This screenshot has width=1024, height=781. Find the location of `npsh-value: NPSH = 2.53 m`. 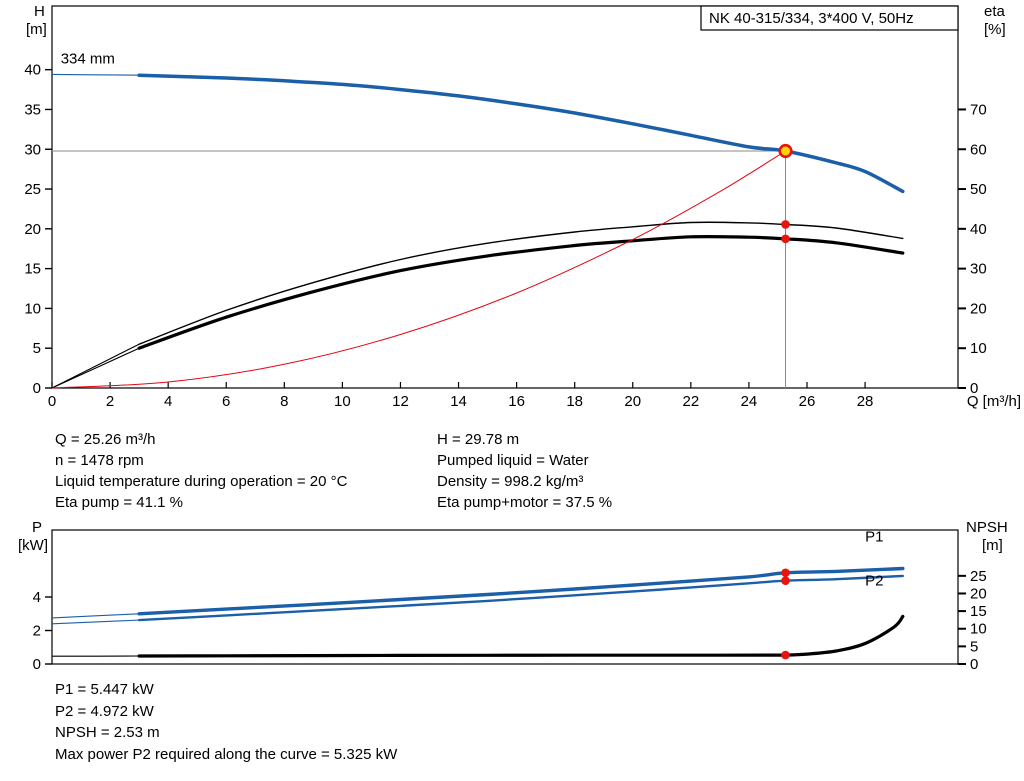

npsh-value: NPSH = 2.53 m is located at coordinates (107, 732).